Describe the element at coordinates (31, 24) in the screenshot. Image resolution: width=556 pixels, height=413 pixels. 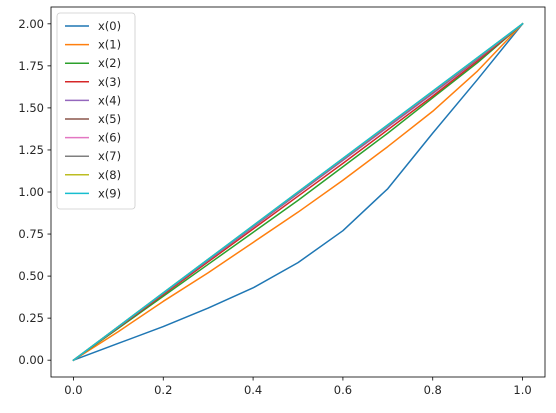
I see `y-tick-label: 2.00` at that location.